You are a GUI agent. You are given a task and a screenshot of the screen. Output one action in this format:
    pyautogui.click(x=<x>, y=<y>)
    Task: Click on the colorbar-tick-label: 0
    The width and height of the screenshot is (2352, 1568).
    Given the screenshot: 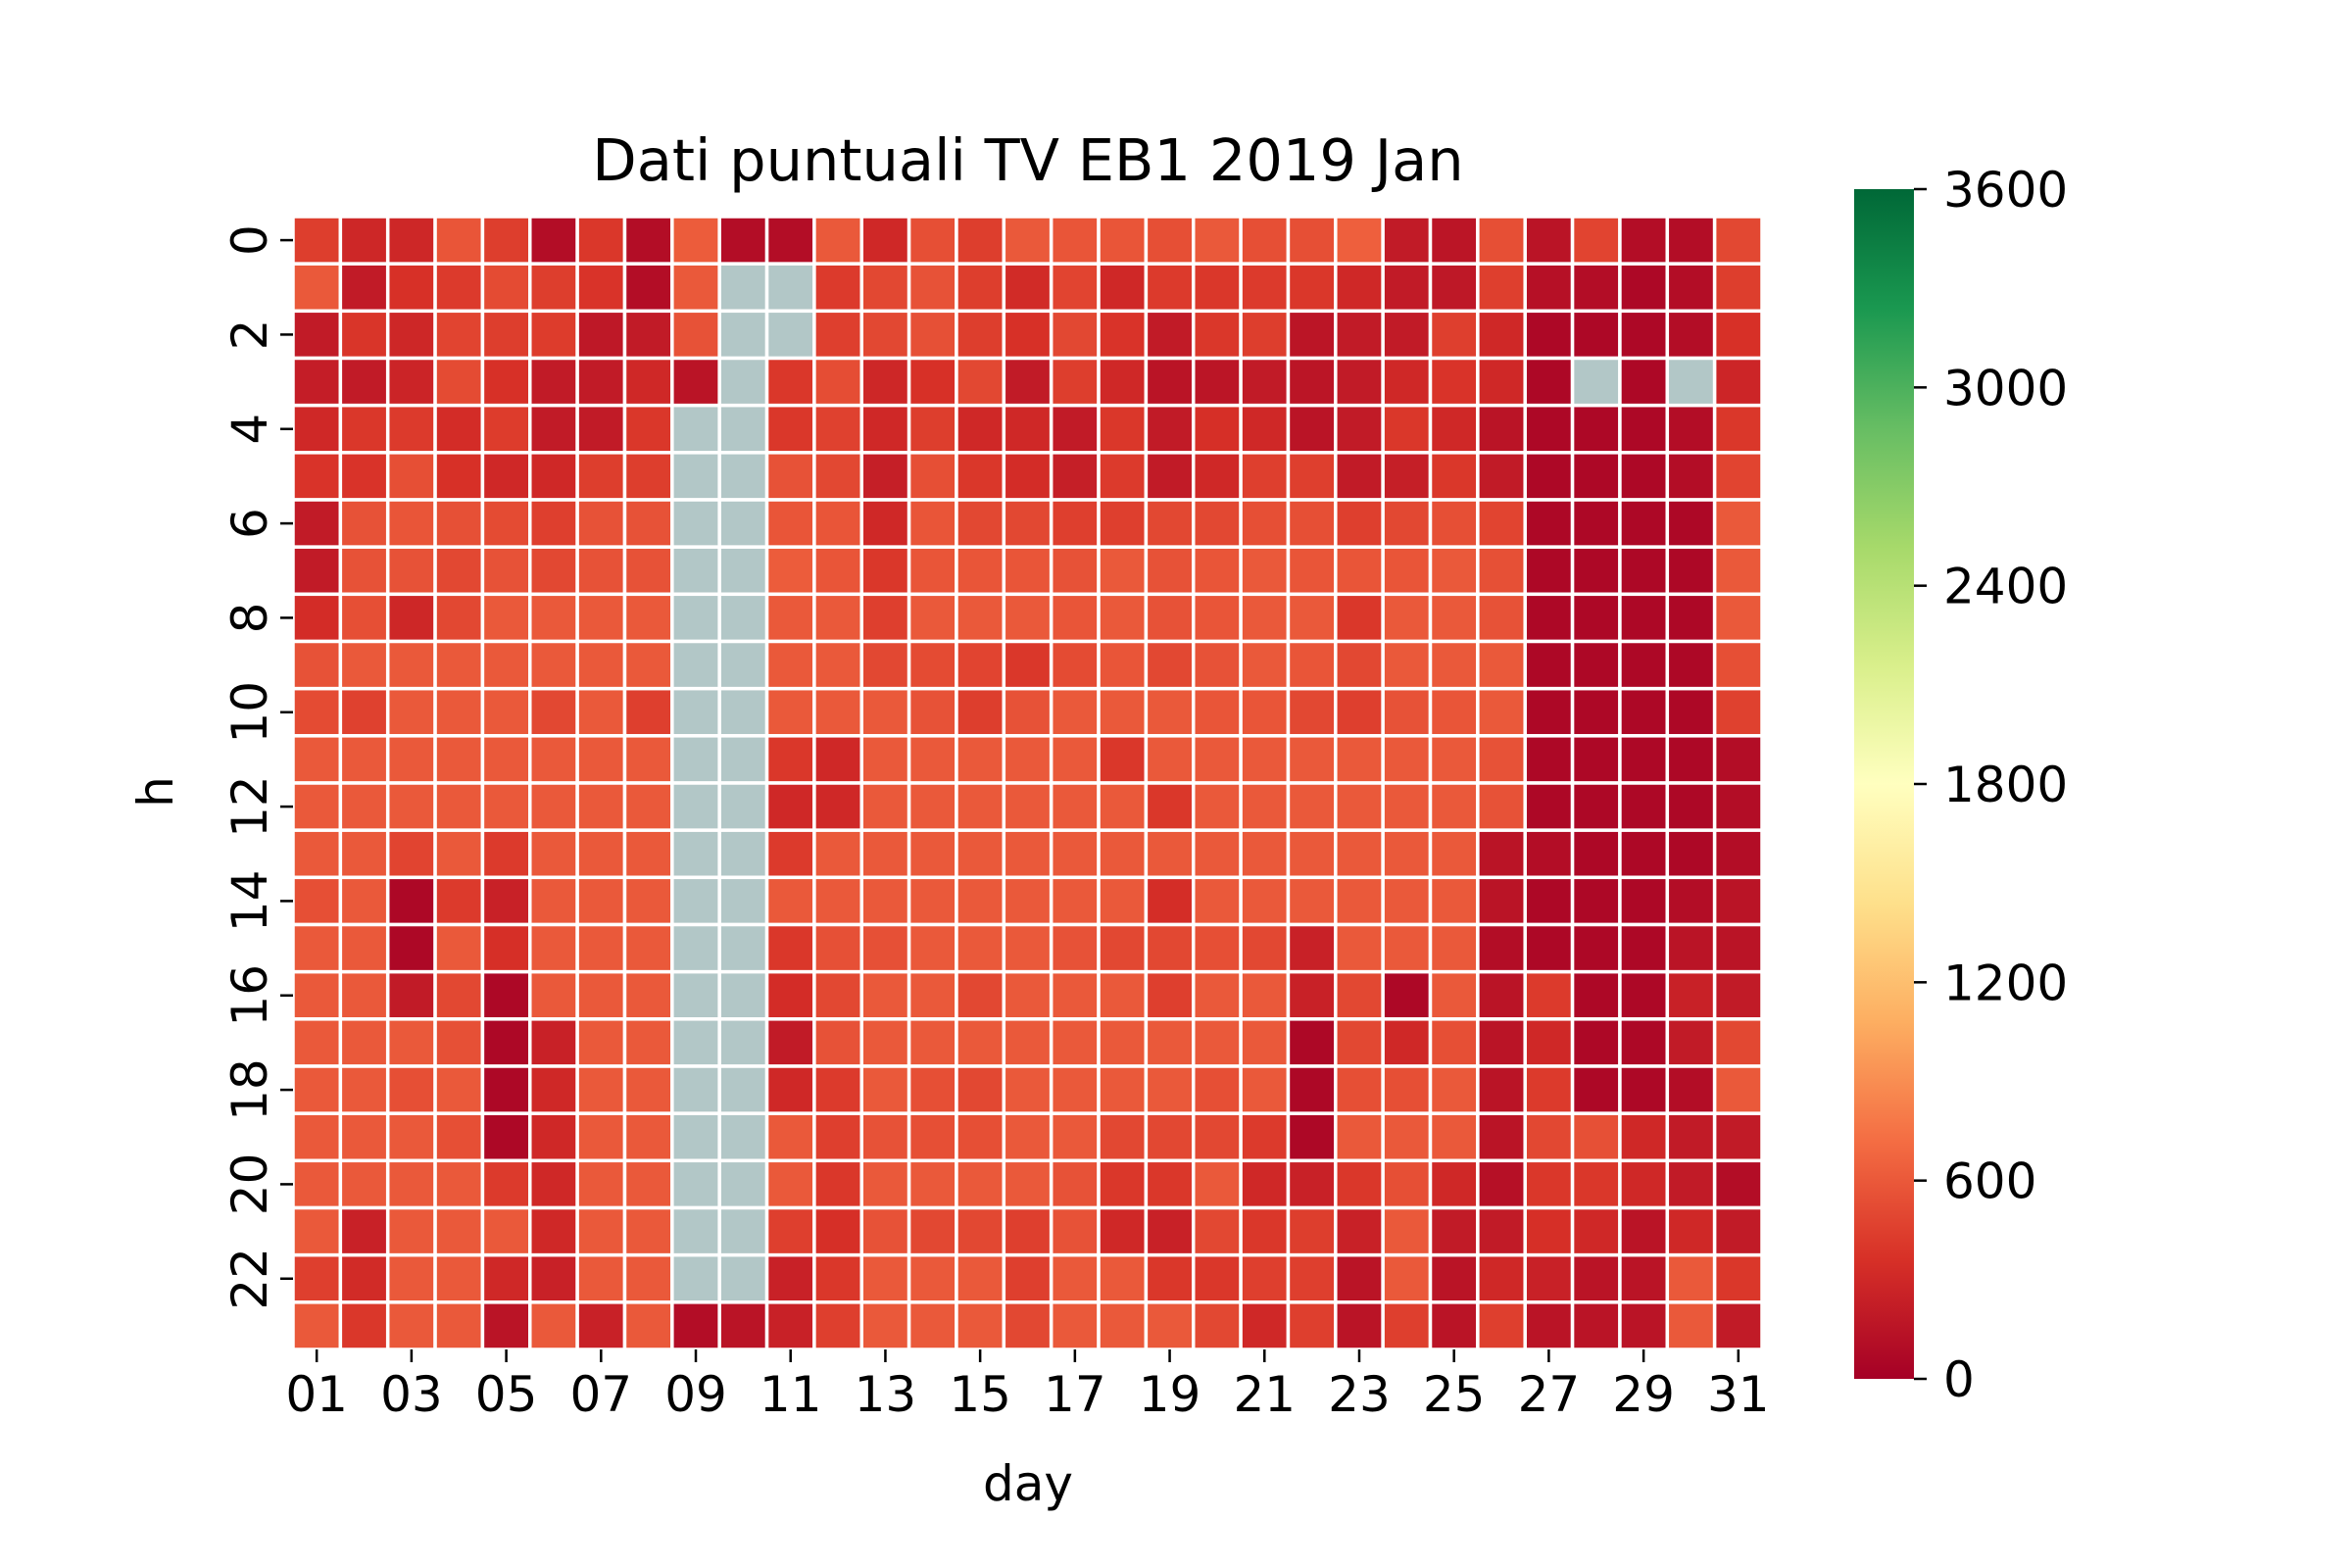 What is the action you would take?
    pyautogui.click(x=1959, y=1379)
    